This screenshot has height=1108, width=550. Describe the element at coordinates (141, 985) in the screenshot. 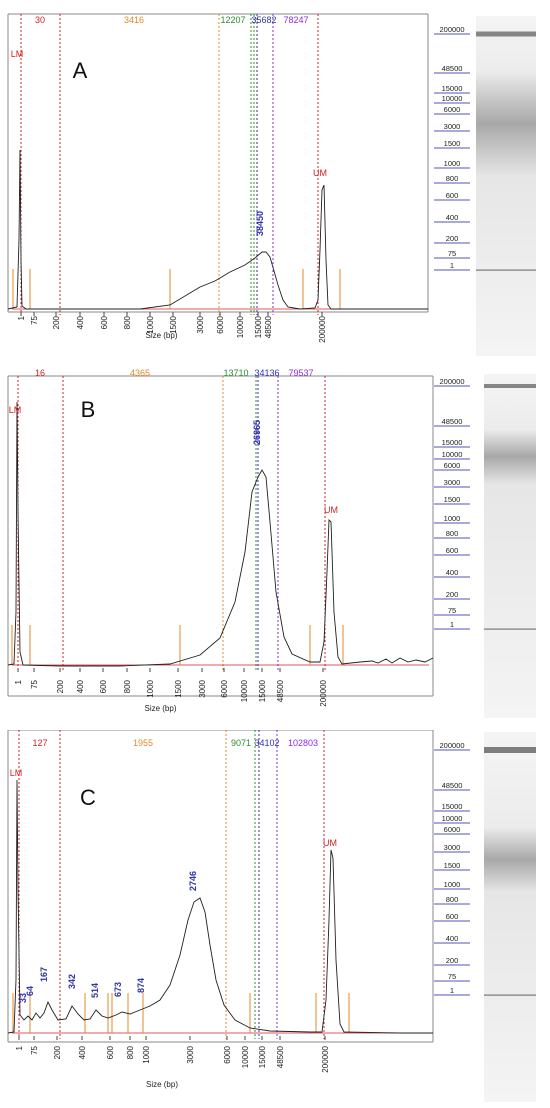

I see `peak-label: 874` at that location.